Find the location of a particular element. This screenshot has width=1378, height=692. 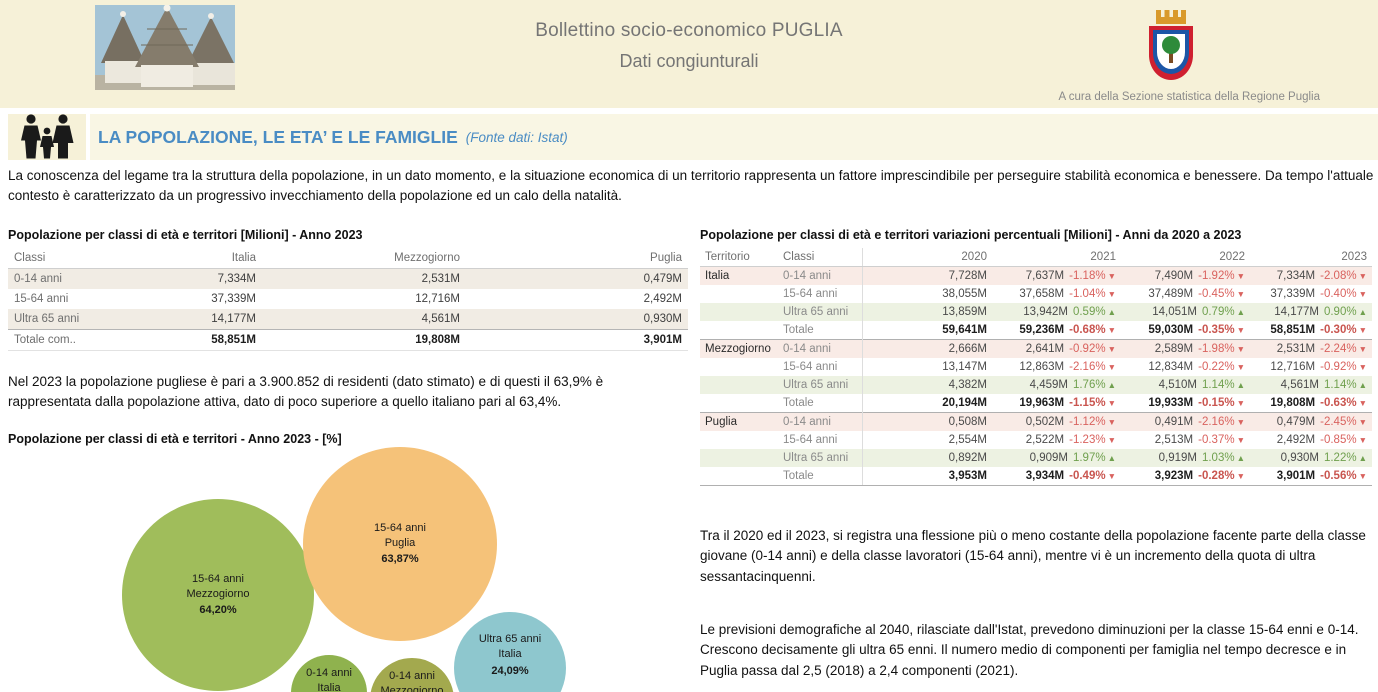

bubble-value-label: 63,87% is located at coordinates (400, 559).